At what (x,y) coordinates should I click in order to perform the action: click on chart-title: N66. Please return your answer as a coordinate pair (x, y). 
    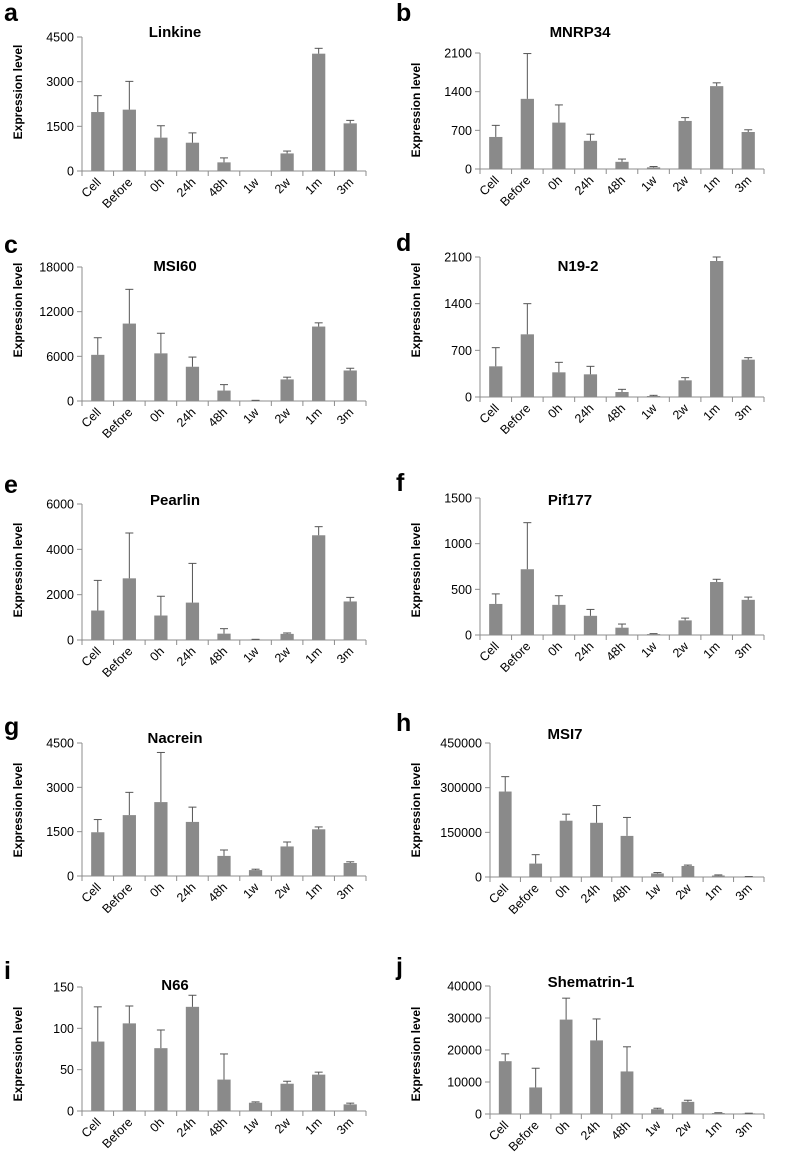
    Looking at the image, I should click on (175, 985).